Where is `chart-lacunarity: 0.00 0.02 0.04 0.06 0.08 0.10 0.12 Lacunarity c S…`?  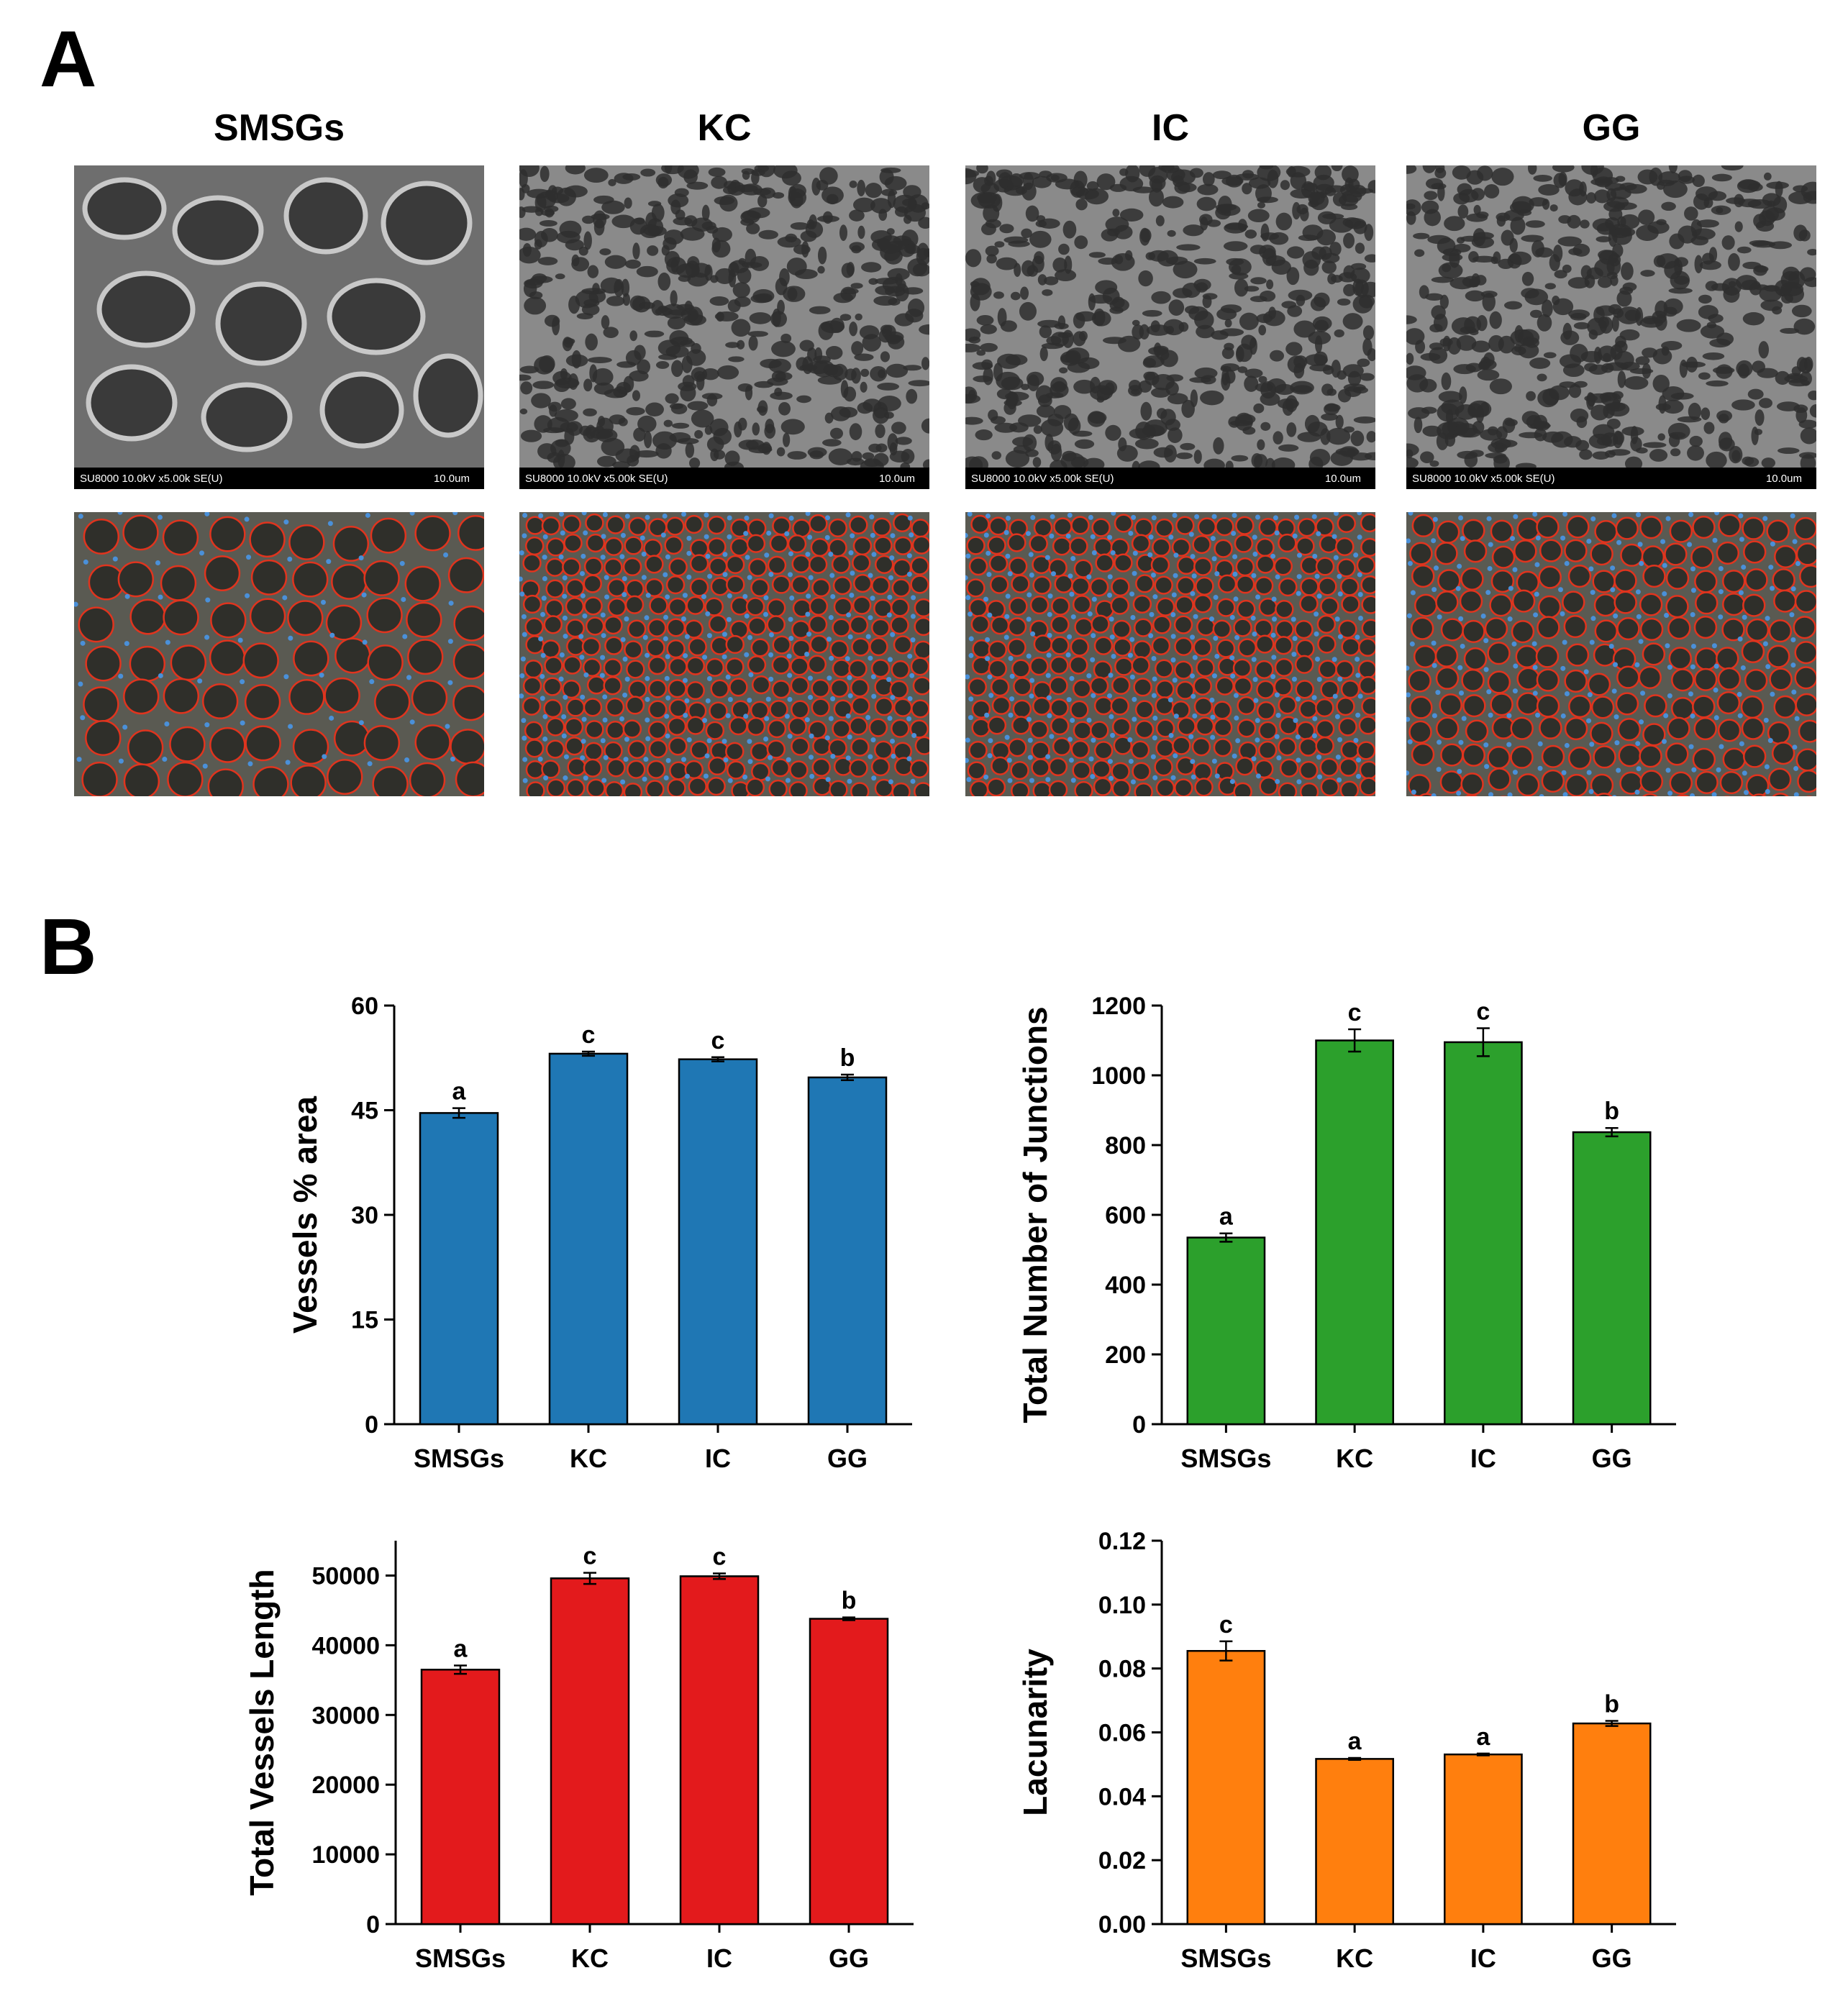 chart-lacunarity: 0.00 0.02 0.04 0.06 0.08 0.10 0.12 Lacunarity c S… is located at coordinates (1345, 1740).